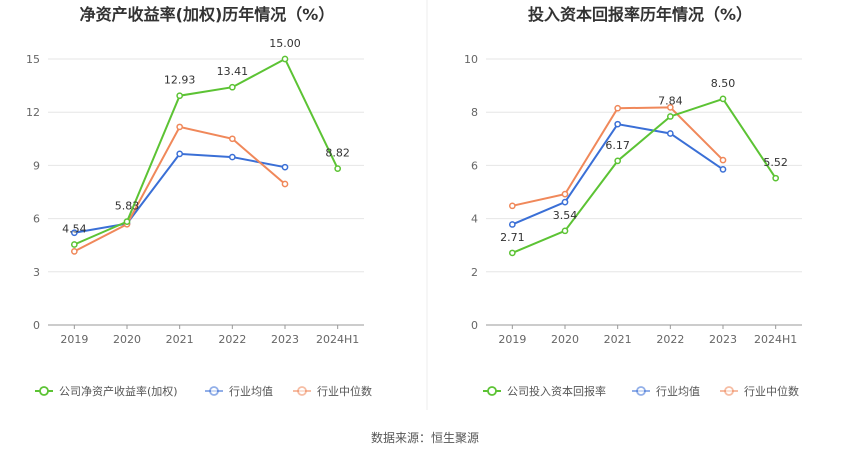  What do you see at coordinates (285, 339) in the screenshot?
I see `roe-x-tick-label: 2023` at bounding box center [285, 339].